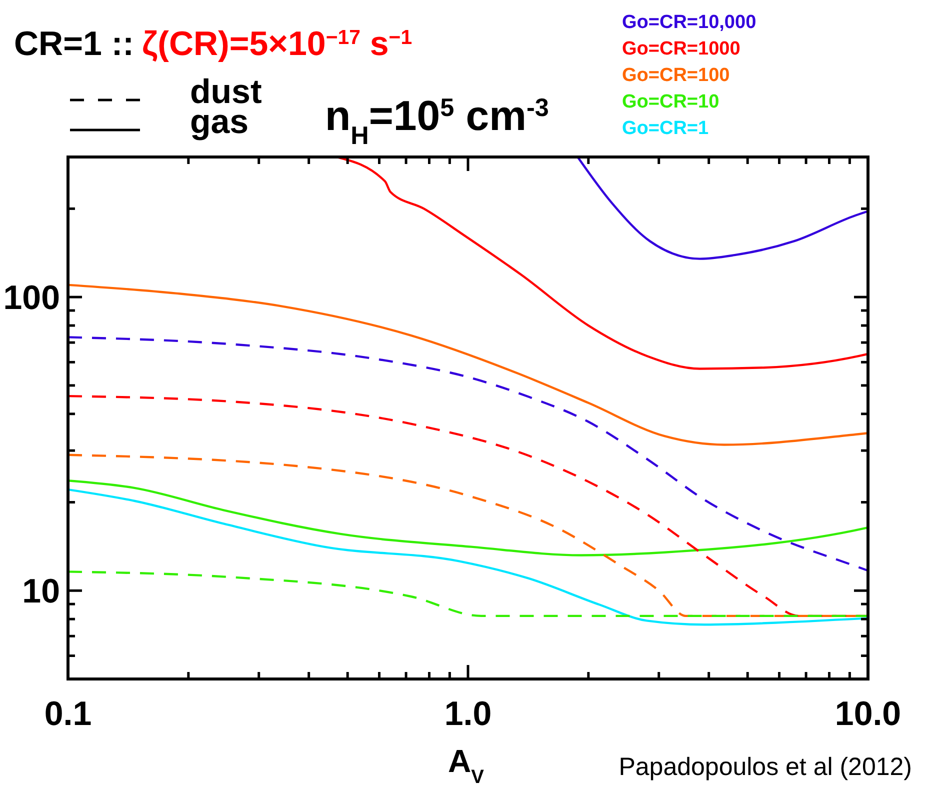 The height and width of the screenshot is (789, 928). Describe the element at coordinates (666, 128) in the screenshot. I see `text: Go=CR=1` at that location.